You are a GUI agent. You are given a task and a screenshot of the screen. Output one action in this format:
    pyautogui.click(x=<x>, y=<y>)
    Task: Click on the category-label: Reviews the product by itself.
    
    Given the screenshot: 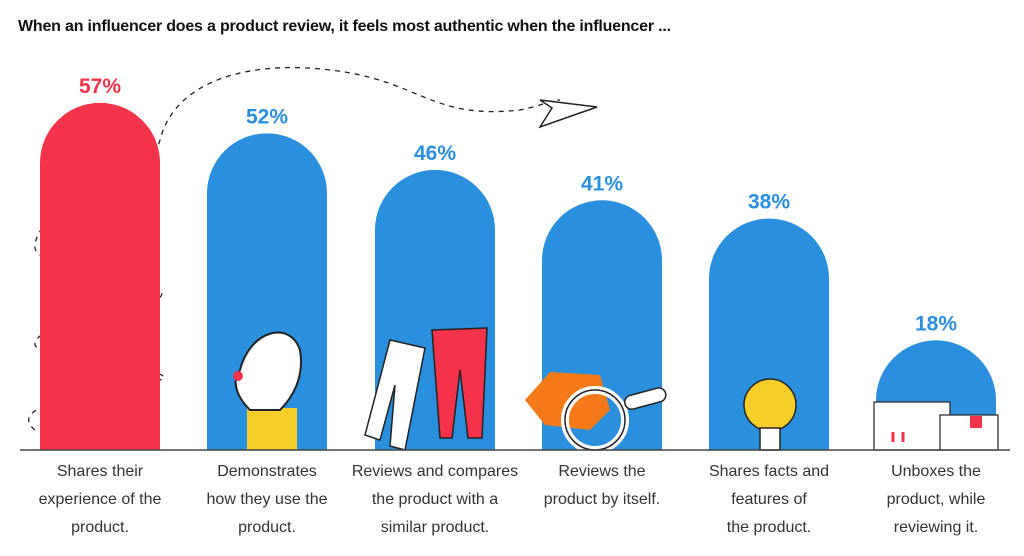 What is the action you would take?
    pyautogui.click(x=602, y=486)
    